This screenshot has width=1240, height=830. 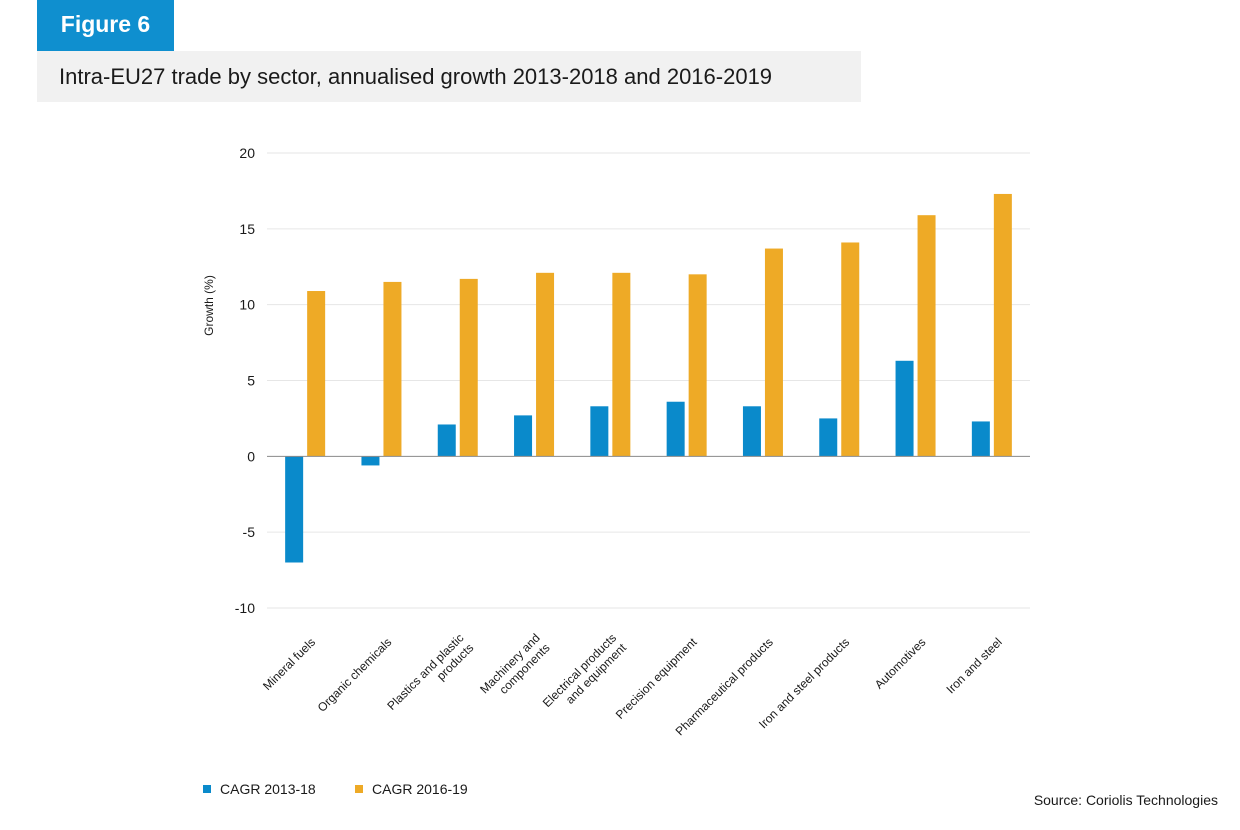 What do you see at coordinates (355, 675) in the screenshot?
I see `x-tick-label: Organic chemicals` at bounding box center [355, 675].